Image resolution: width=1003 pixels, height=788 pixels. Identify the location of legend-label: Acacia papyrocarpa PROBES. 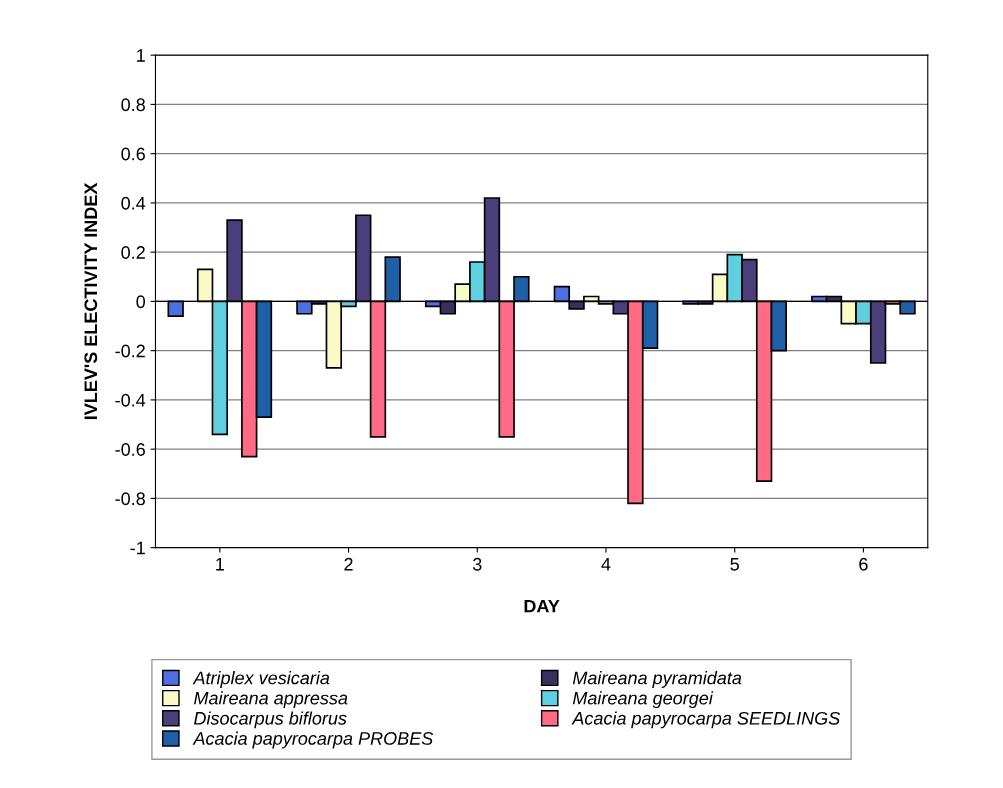
(313, 740).